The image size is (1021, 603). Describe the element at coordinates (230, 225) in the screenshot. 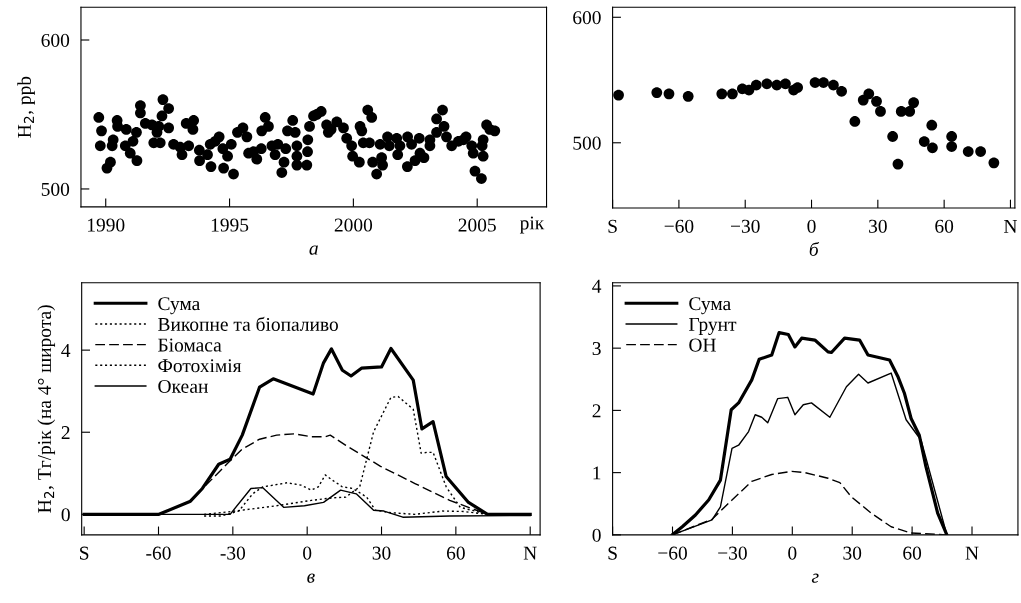

I see `x-tick-label: 1995` at that location.